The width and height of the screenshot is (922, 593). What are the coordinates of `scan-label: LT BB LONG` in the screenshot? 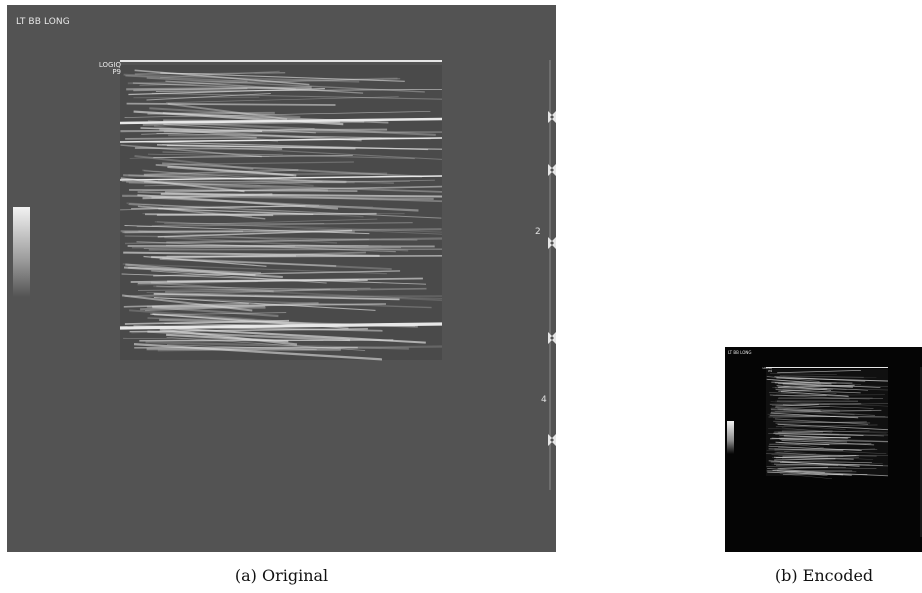 It's located at (740, 352).